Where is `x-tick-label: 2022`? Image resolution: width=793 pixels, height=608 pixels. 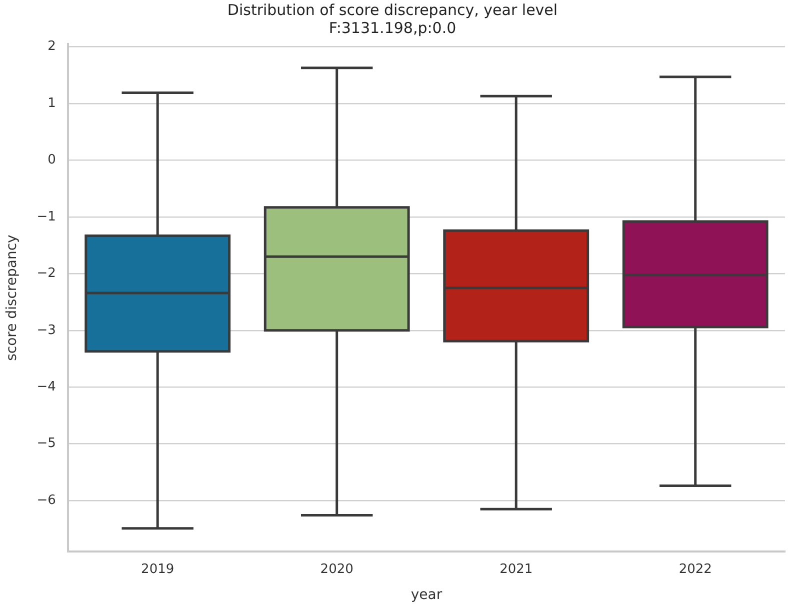
x-tick-label: 2022 is located at coordinates (695, 569).